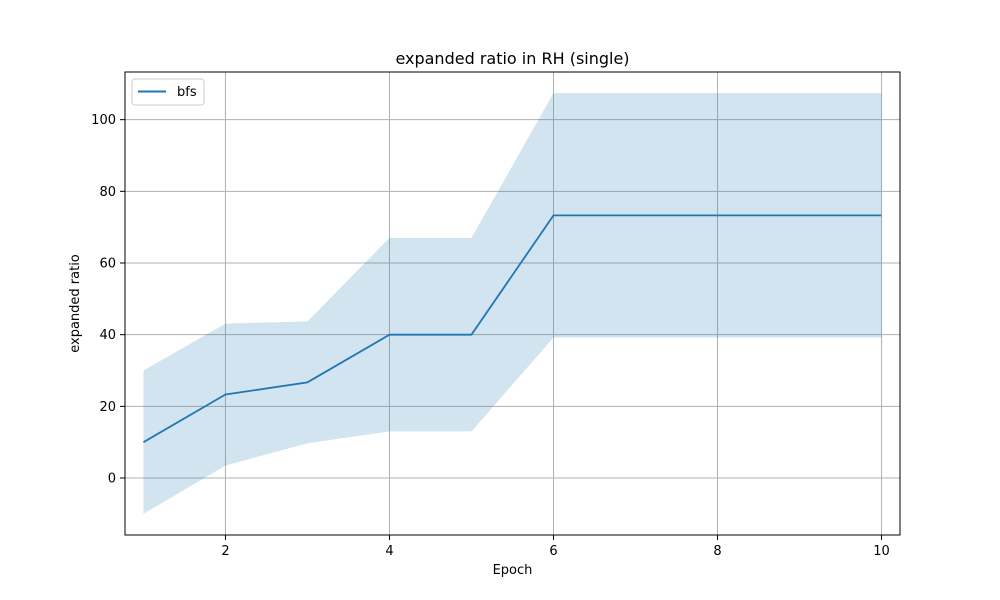 This screenshot has width=1000, height=600. Describe the element at coordinates (512, 58) in the screenshot. I see `chart-title: expanded ratio in RH (single)` at that location.